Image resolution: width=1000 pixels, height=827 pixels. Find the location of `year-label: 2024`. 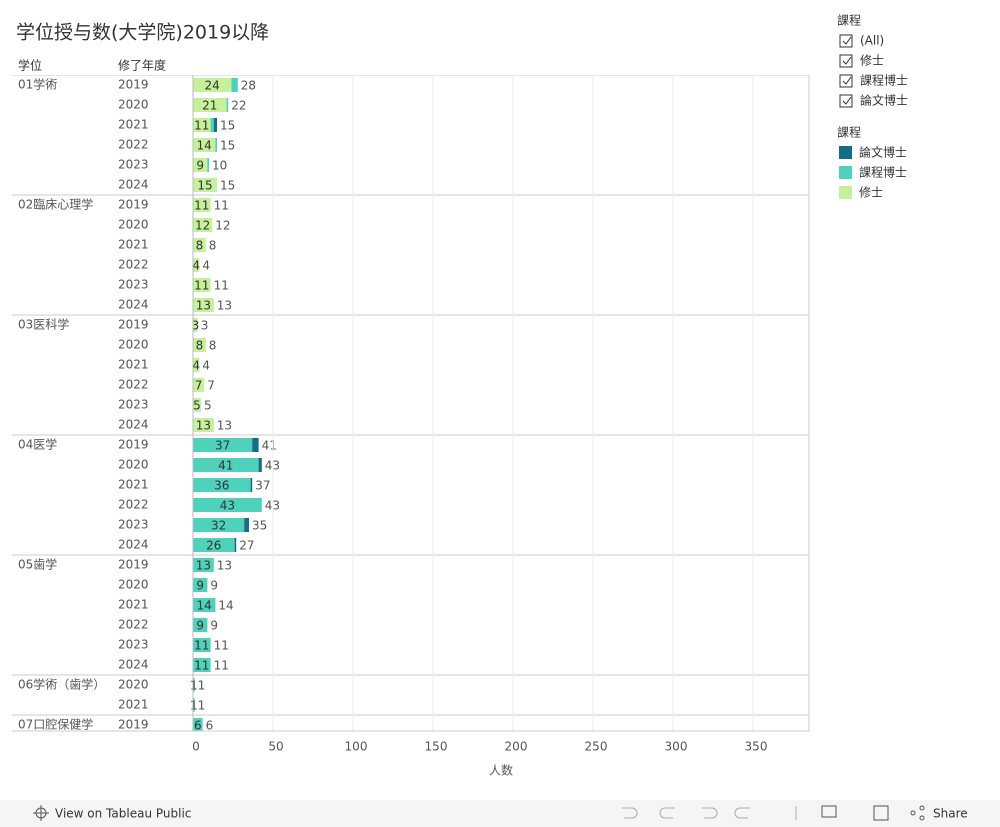

year-label: 2024 is located at coordinates (133, 305).